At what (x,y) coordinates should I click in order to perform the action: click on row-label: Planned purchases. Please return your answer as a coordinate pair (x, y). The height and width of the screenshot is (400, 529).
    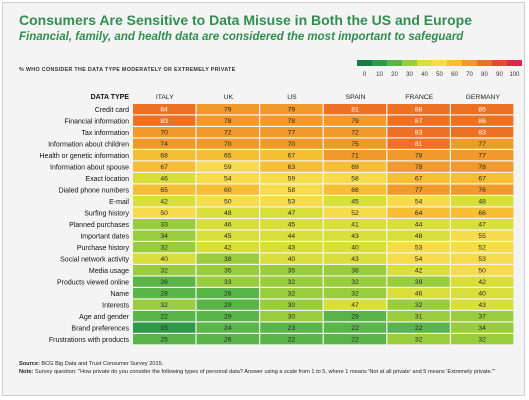
    Looking at the image, I should click on (99, 225).